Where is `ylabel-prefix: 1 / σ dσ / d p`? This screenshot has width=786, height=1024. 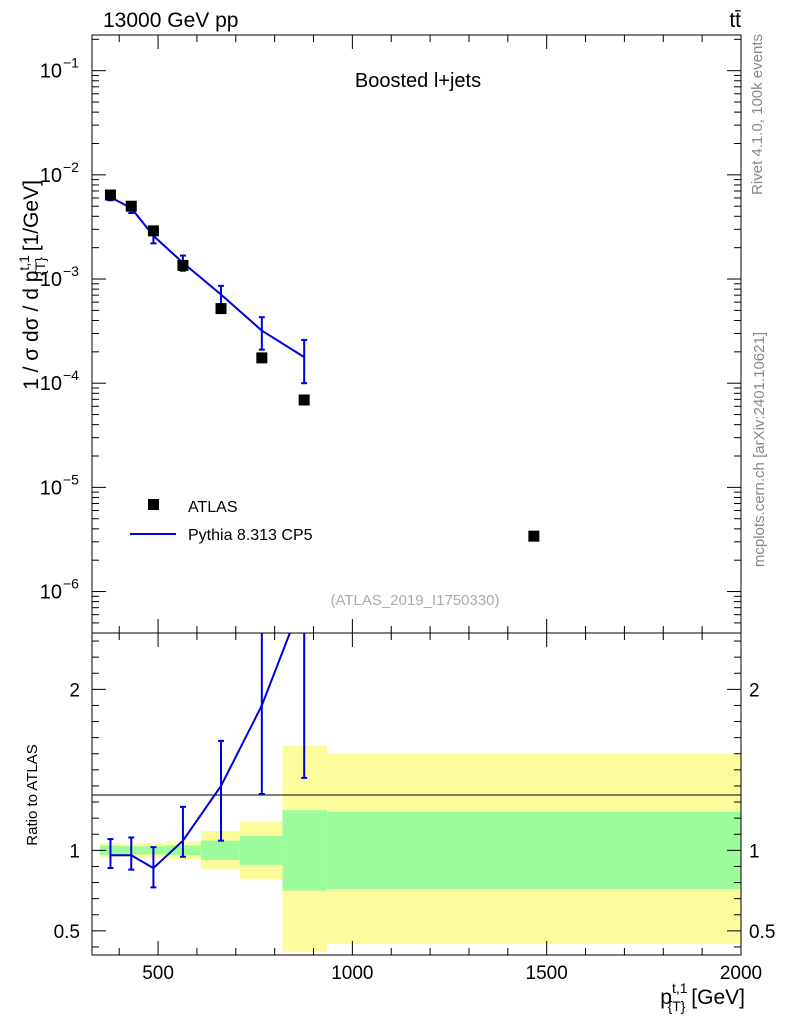 ylabel-prefix: 1 / σ dσ / d p is located at coordinates (31, 330).